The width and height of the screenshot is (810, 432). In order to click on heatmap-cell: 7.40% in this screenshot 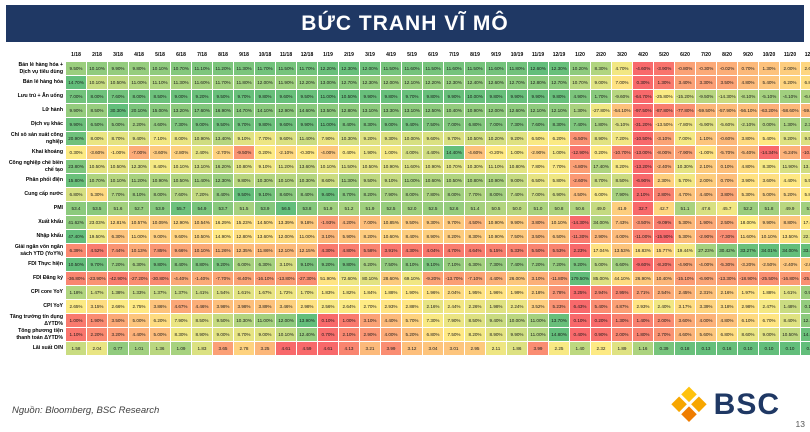, I will do `click(517, 194)`.